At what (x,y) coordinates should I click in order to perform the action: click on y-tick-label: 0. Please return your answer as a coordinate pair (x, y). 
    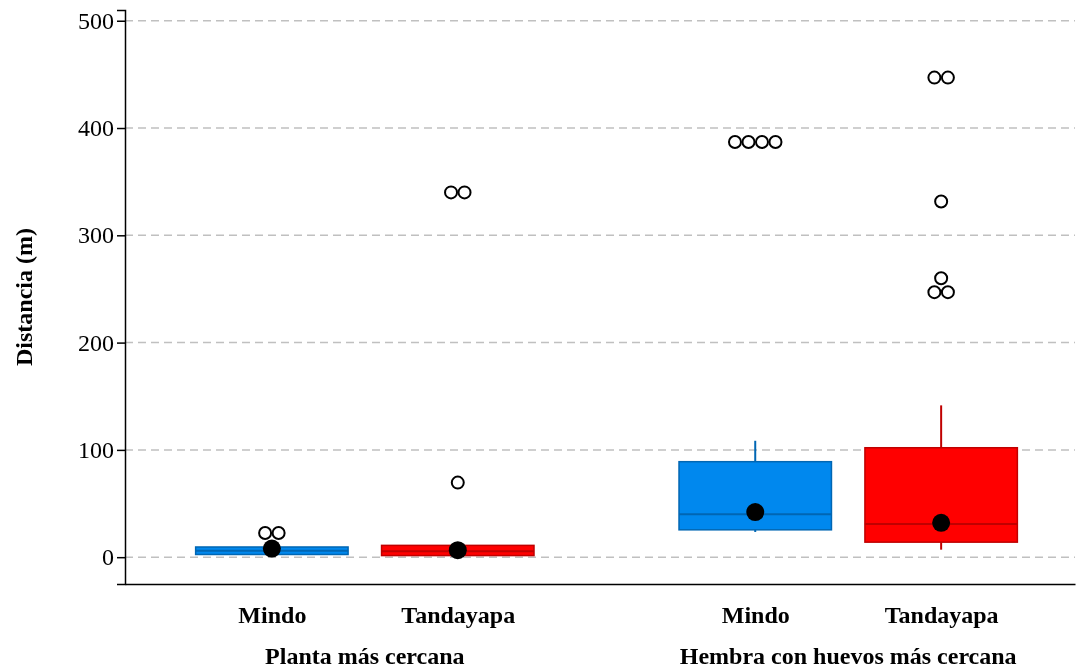
    Looking at the image, I should click on (108, 557).